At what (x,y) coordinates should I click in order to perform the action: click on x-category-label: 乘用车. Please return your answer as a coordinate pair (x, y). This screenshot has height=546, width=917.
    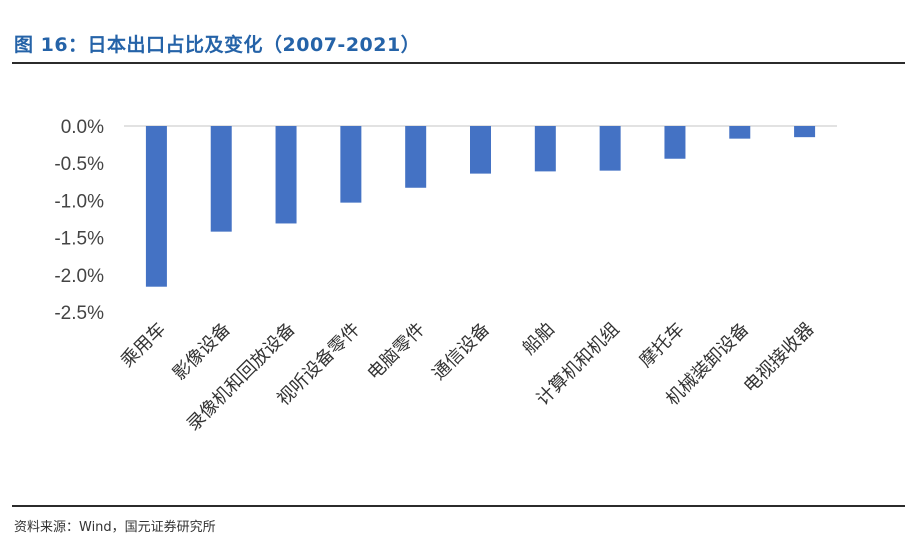
    Looking at the image, I should click on (143, 345).